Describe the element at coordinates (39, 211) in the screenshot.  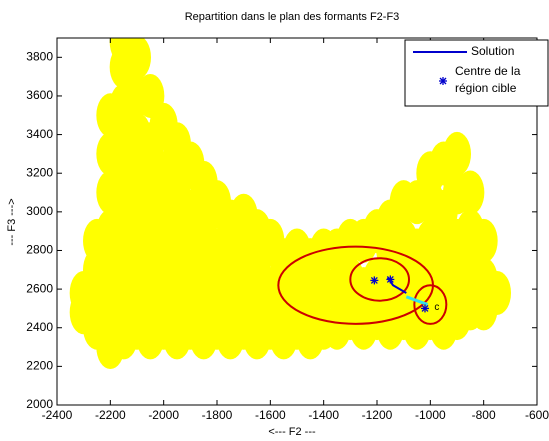
I see `y-tick-label: 3000` at that location.